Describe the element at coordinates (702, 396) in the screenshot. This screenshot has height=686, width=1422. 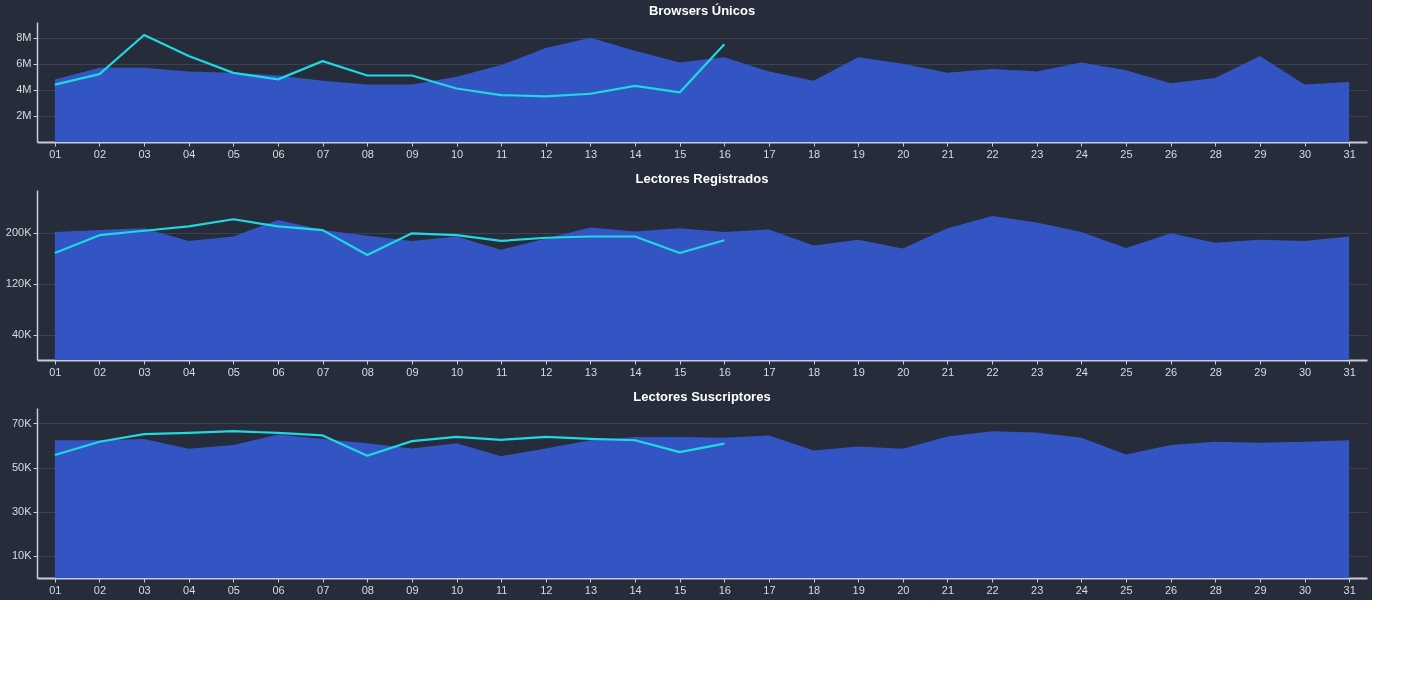
I see `chart-title: Lectores Suscriptores` at that location.